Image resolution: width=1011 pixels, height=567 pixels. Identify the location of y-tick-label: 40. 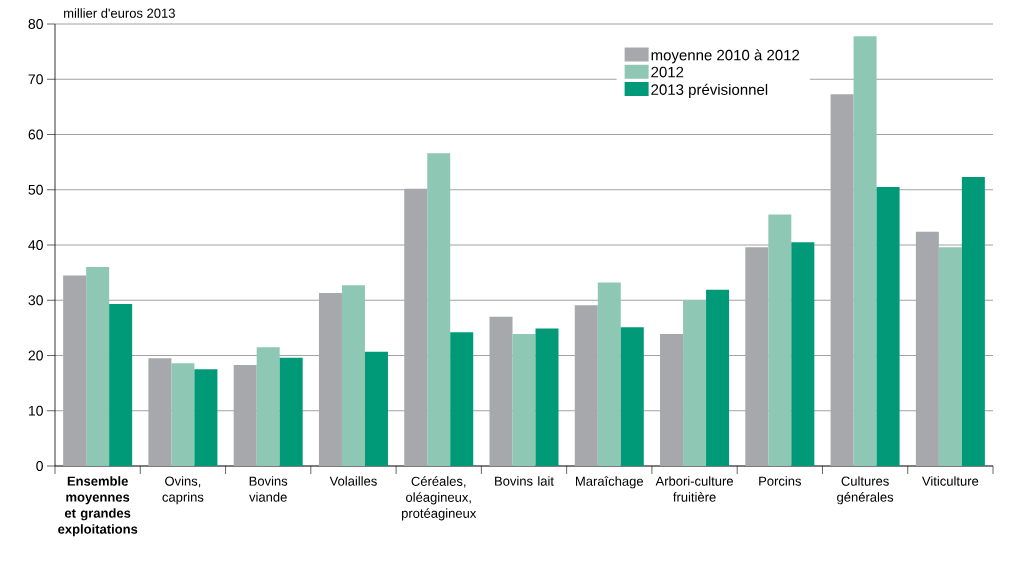
(35, 245).